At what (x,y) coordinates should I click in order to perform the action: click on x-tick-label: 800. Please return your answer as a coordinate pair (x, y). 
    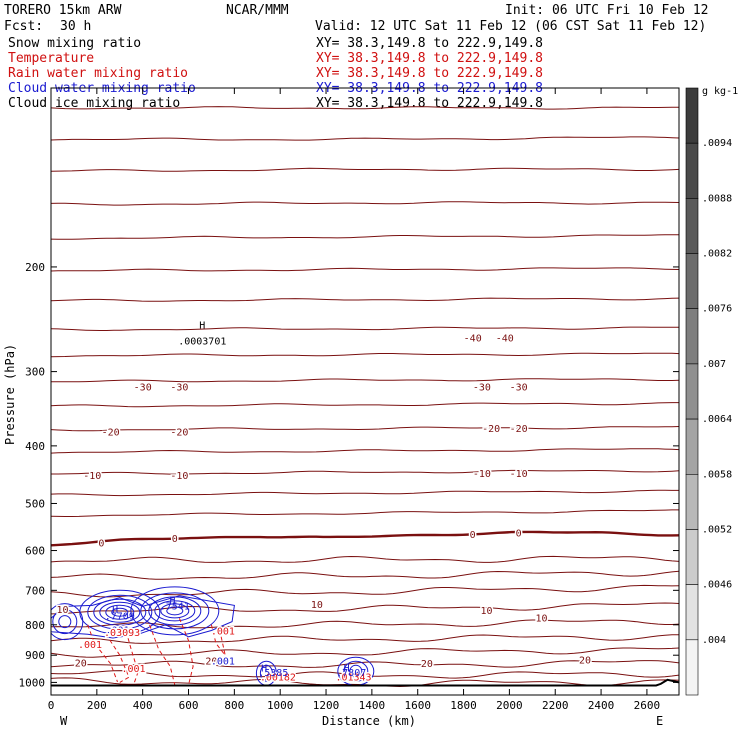
    Looking at the image, I should click on (234, 705).